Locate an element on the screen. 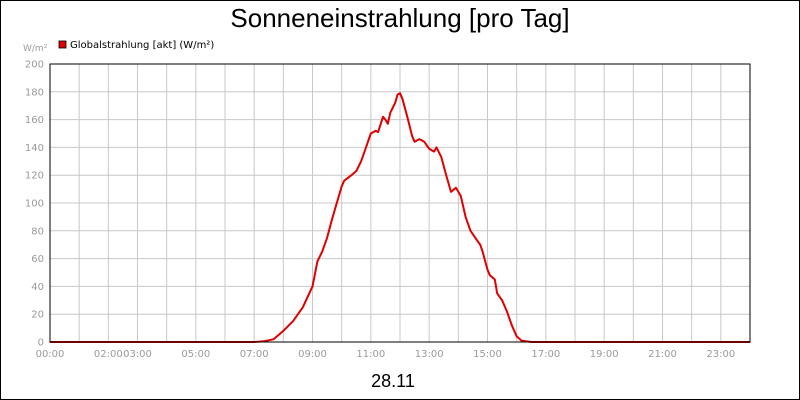  x-axis-date-label: 28.11 is located at coordinates (393, 381).